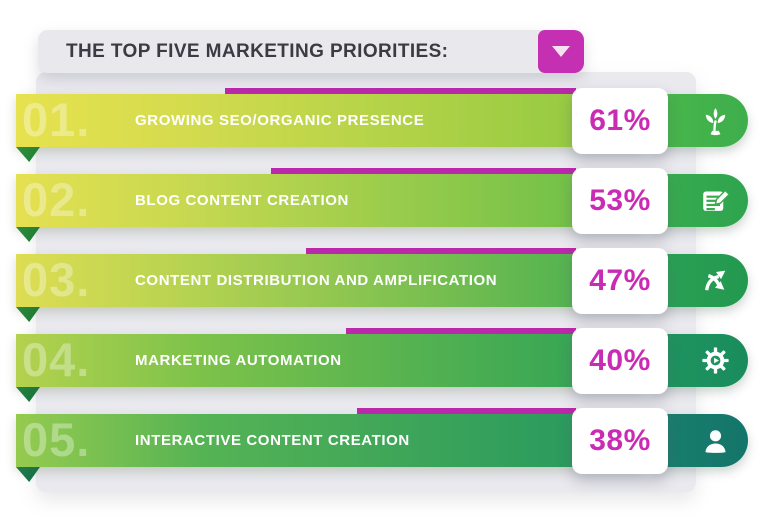 The width and height of the screenshot is (768, 522). I want to click on percentage-value: 53%, so click(620, 200).